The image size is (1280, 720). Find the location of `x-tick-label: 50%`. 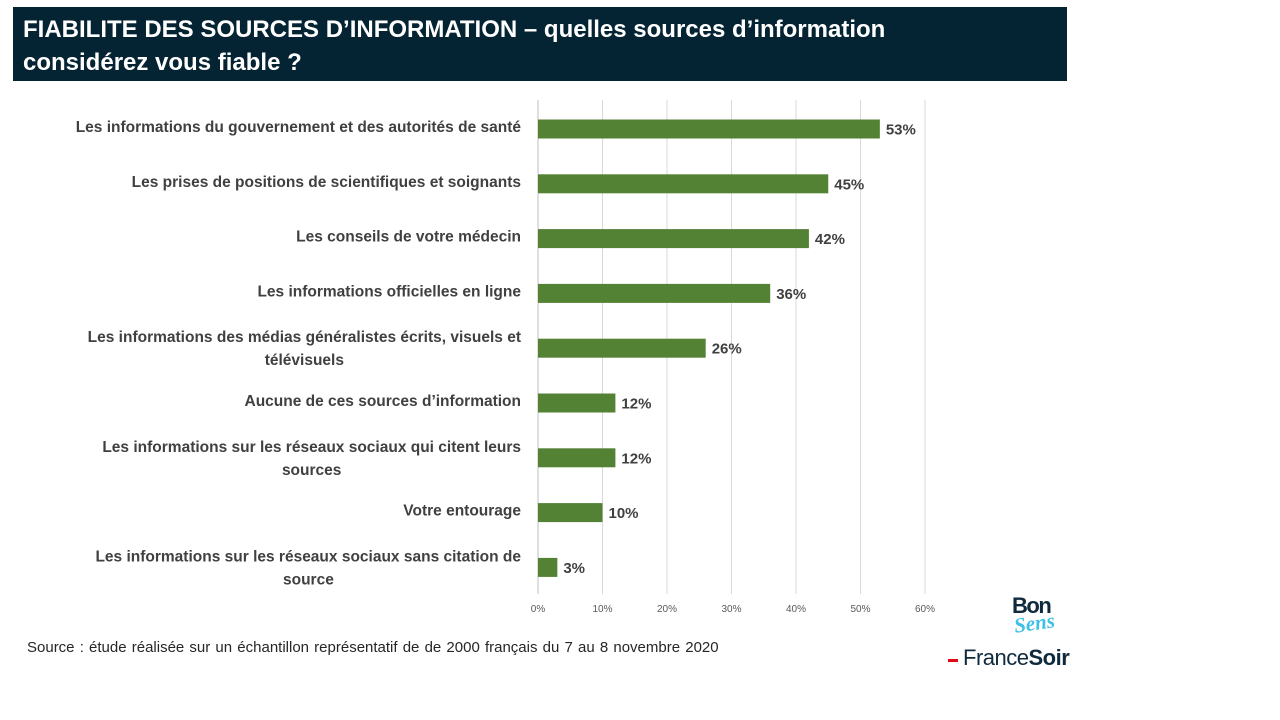

x-tick-label: 50% is located at coordinates (860, 609).